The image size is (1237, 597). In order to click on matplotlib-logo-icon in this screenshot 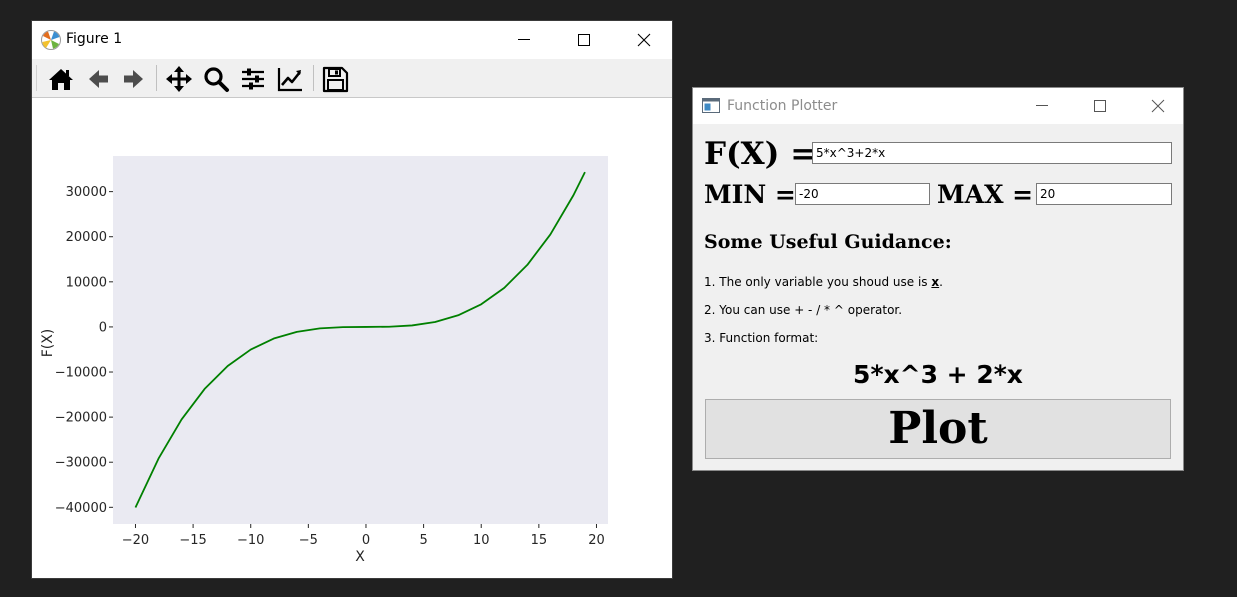, I will do `click(51, 40)`.